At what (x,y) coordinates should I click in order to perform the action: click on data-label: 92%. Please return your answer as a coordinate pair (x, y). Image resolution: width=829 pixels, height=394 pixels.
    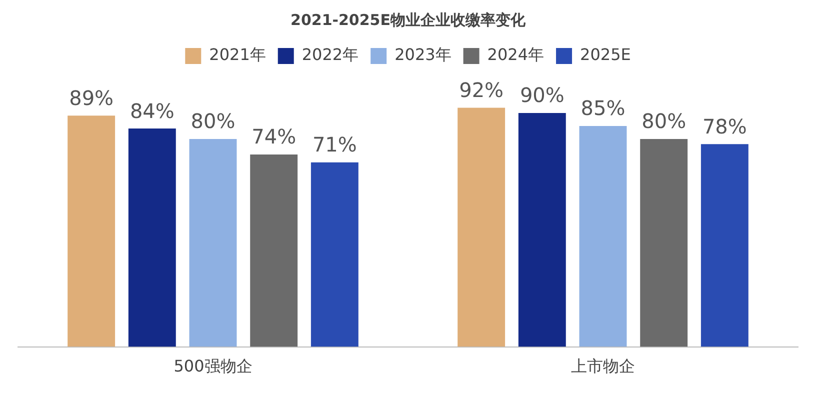
    Looking at the image, I should click on (481, 90).